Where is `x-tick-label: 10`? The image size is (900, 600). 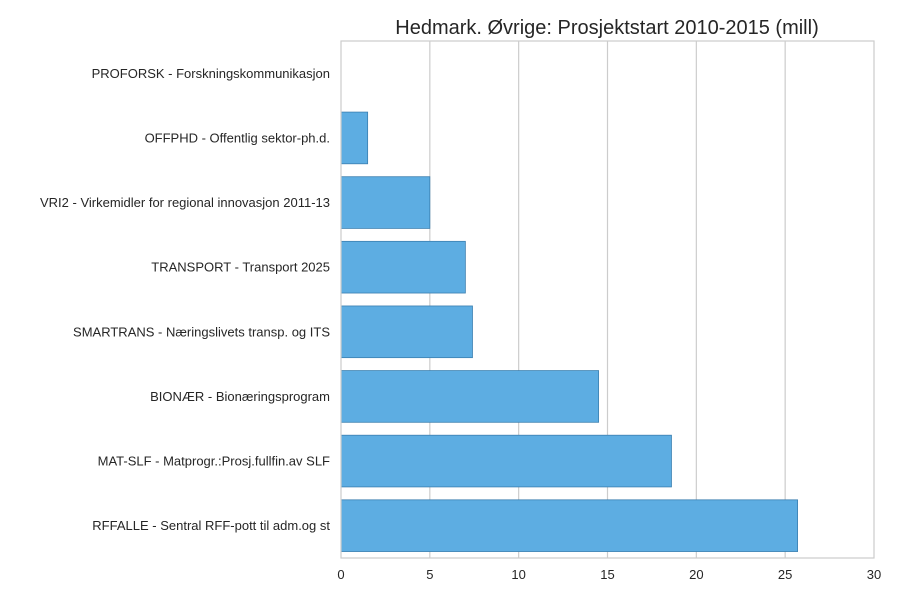
x-tick-label: 10 is located at coordinates (518, 574).